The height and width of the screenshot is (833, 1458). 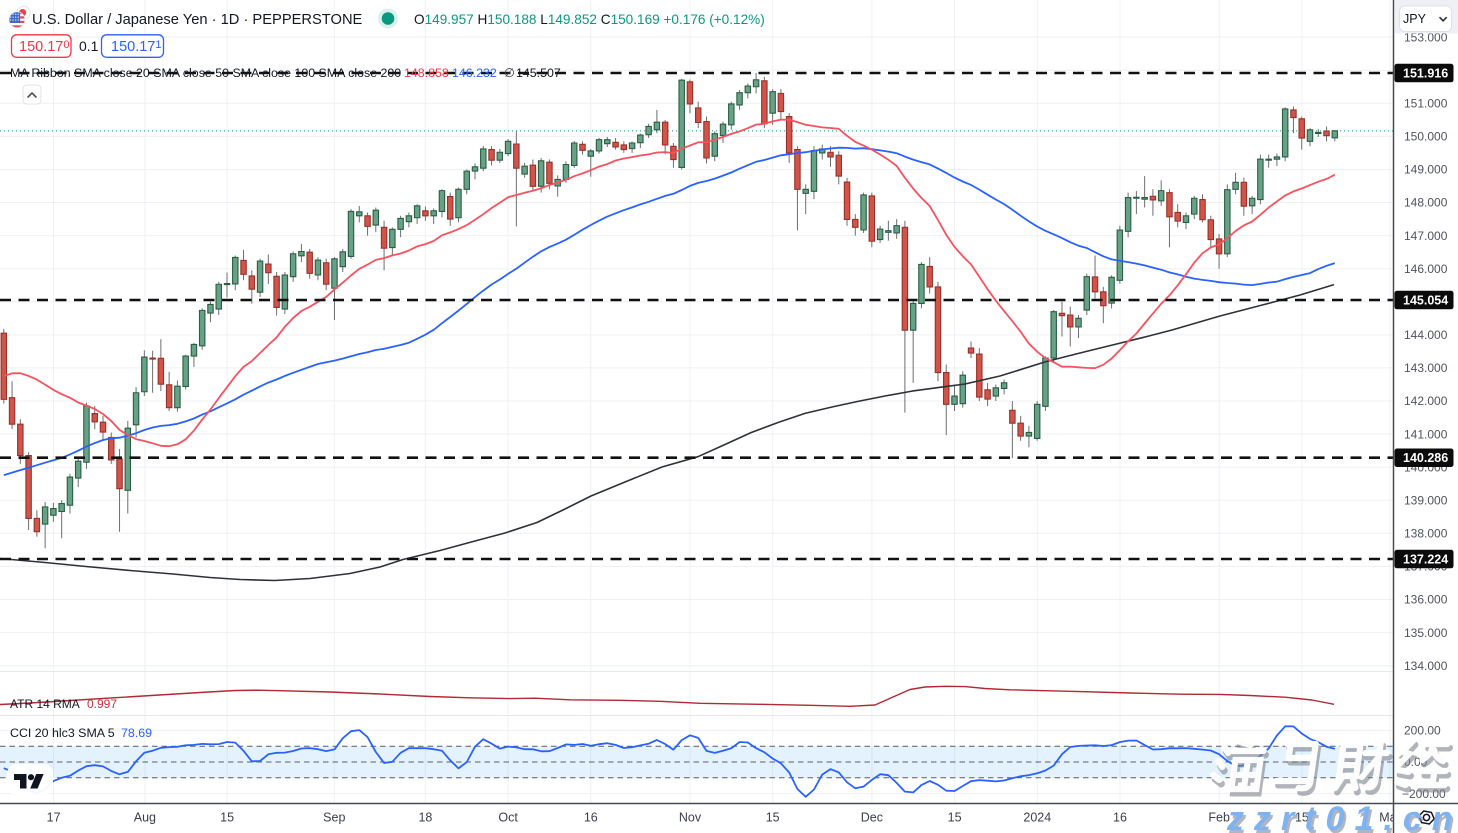 What do you see at coordinates (145, 818) in the screenshot?
I see `svg-text: Aug` at bounding box center [145, 818].